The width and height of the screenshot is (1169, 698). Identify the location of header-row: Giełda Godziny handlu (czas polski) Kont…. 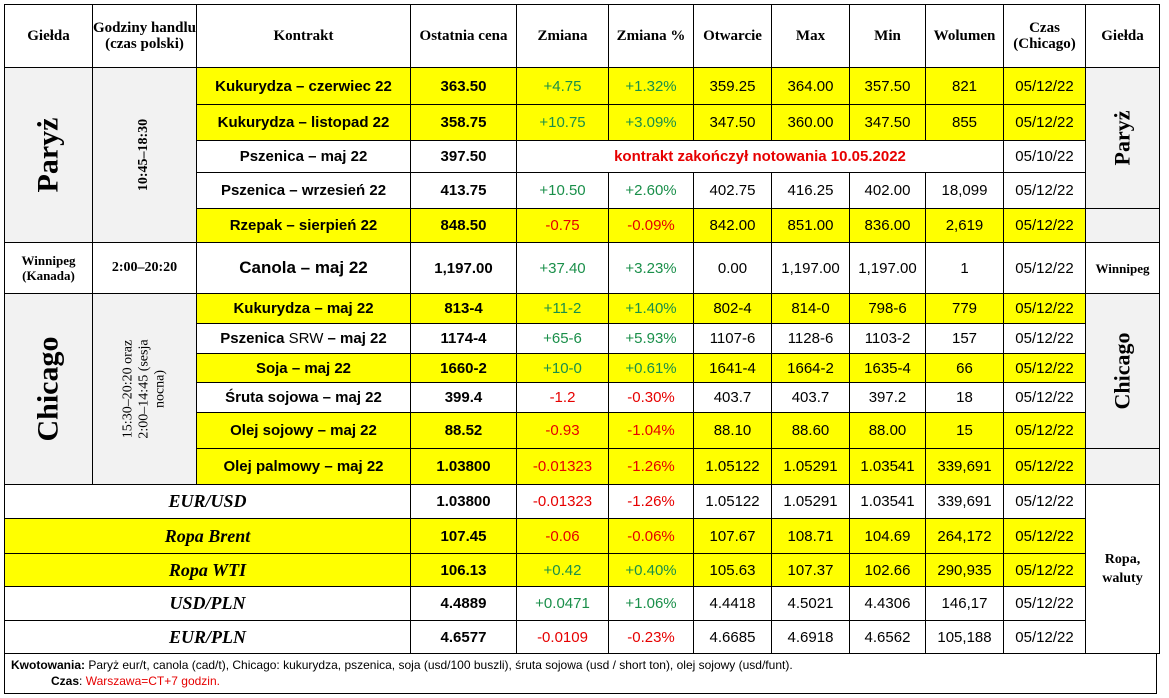
(582, 36).